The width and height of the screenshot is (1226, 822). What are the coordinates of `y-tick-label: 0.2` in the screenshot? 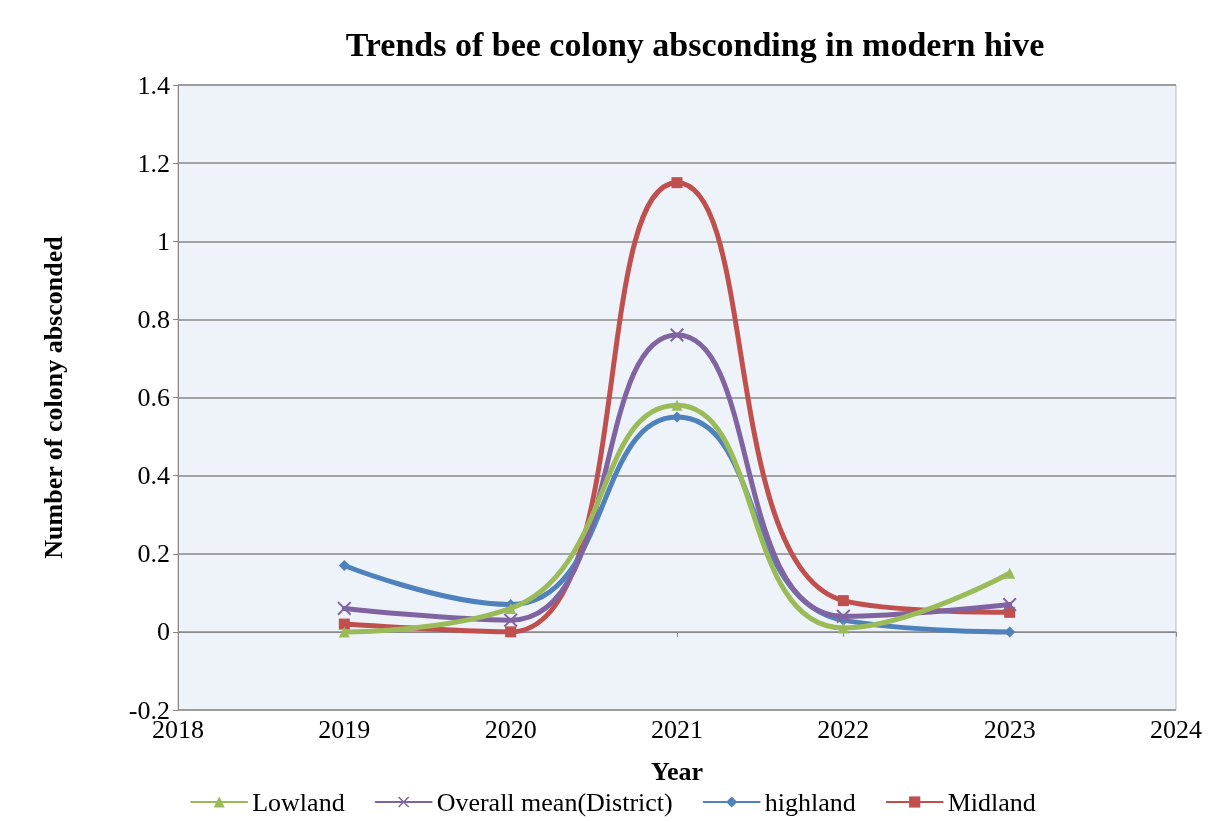 It's located at (153, 554).